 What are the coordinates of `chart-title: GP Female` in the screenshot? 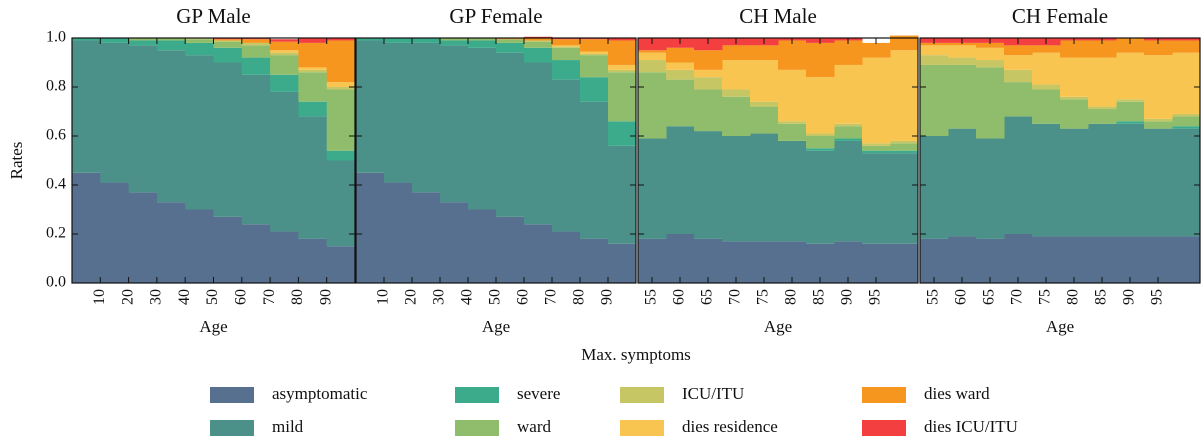 It's located at (495, 16).